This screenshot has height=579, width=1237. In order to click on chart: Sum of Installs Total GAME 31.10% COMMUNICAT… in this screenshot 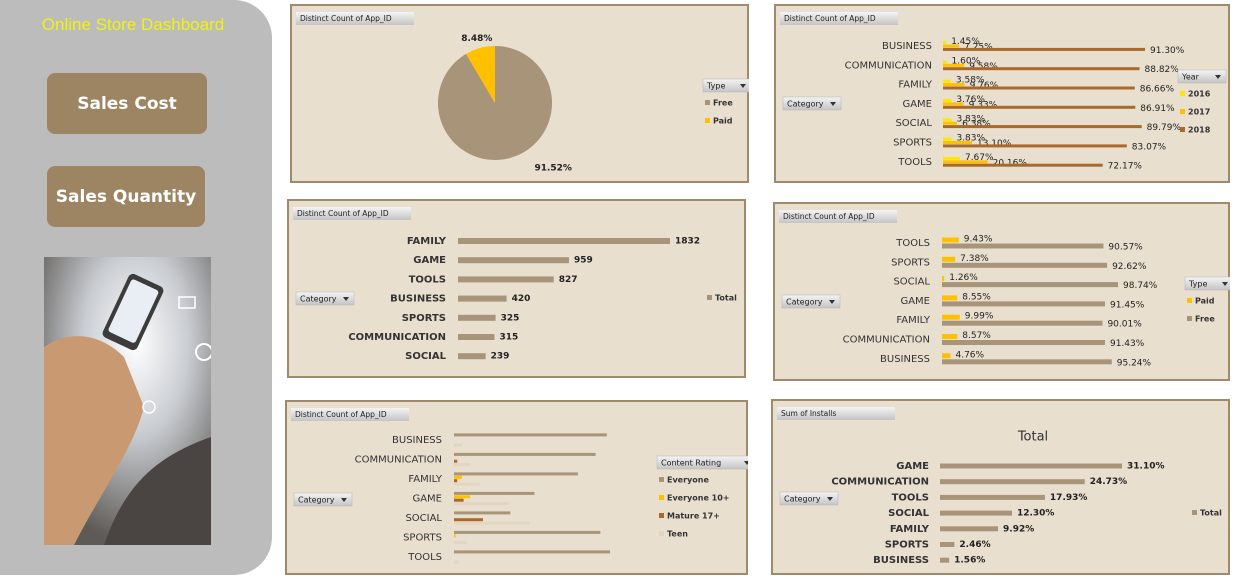, I will do `click(1000, 487)`.